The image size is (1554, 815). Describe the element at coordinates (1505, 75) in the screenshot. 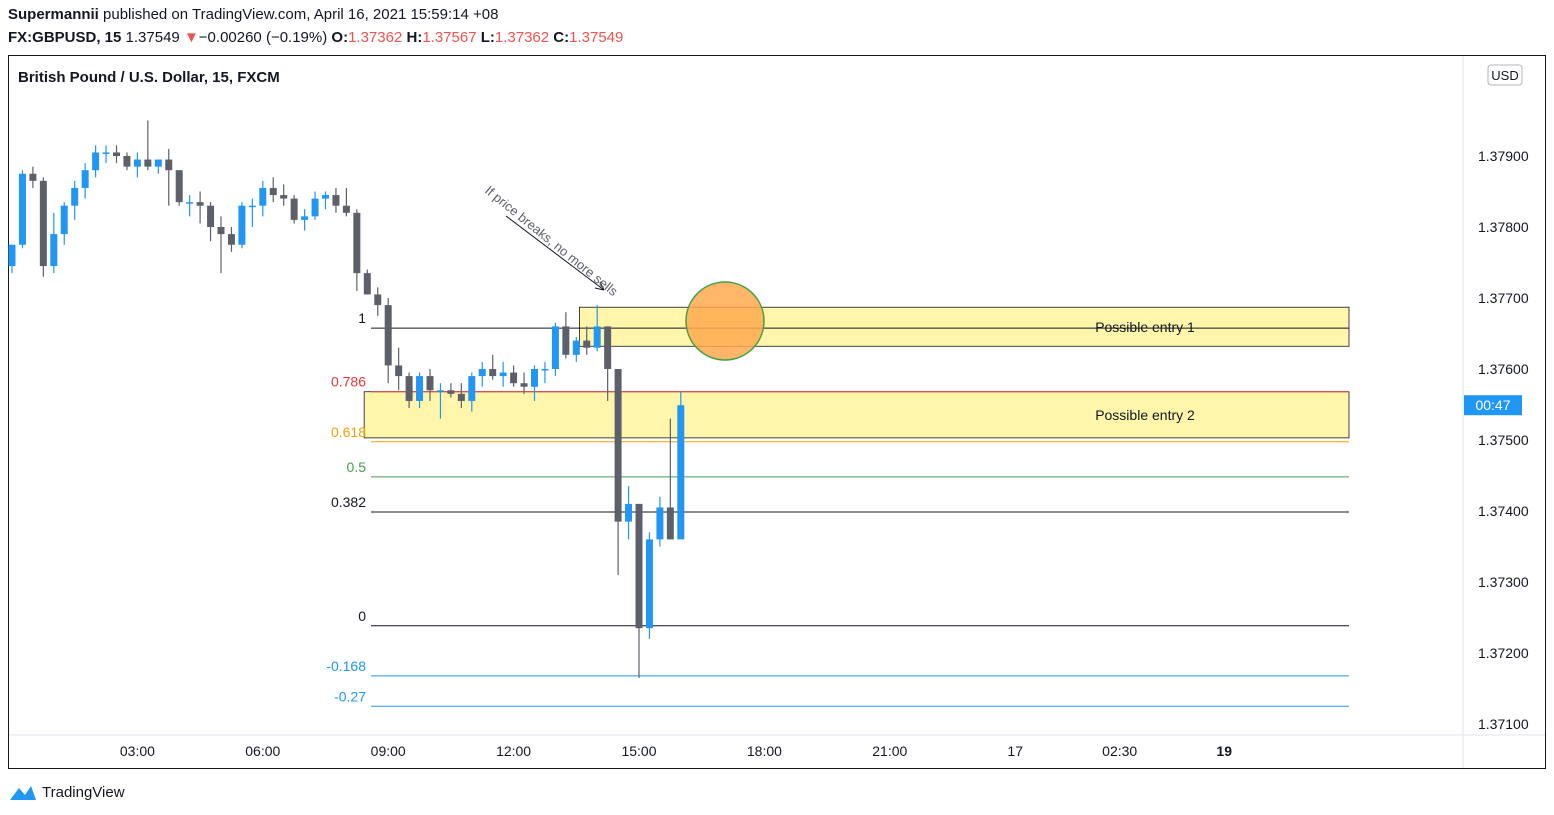

I see `currency-badge` at that location.